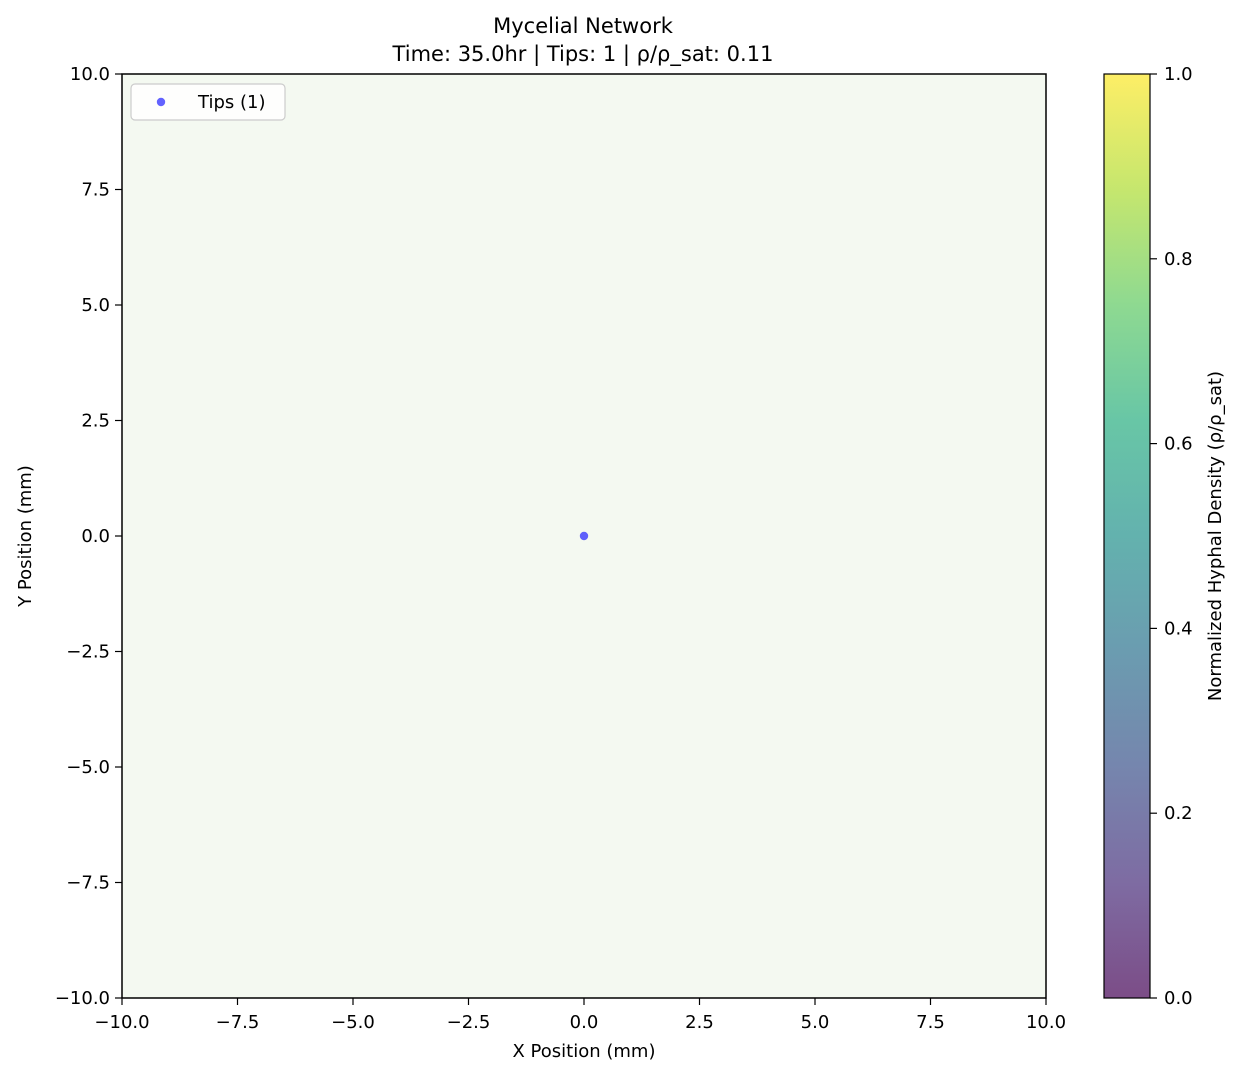 This screenshot has height=1076, width=1242. What do you see at coordinates (238, 1022) in the screenshot?
I see `x-tick-label: −7.5` at bounding box center [238, 1022].